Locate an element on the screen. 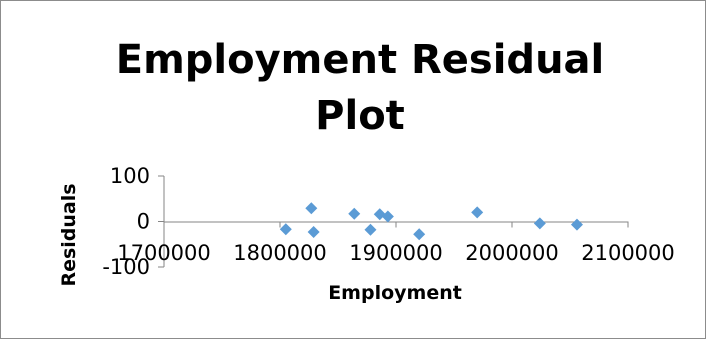 The height and width of the screenshot is (339, 706). x-tick-label: 1800000 is located at coordinates (280, 253).